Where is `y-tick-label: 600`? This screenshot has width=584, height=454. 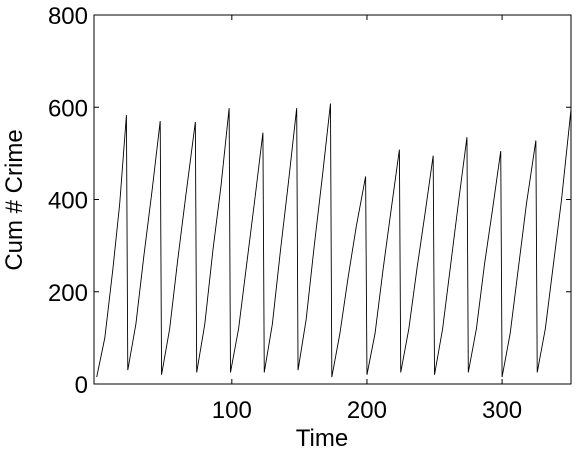 y-tick-label: 600 is located at coordinates (68, 108).